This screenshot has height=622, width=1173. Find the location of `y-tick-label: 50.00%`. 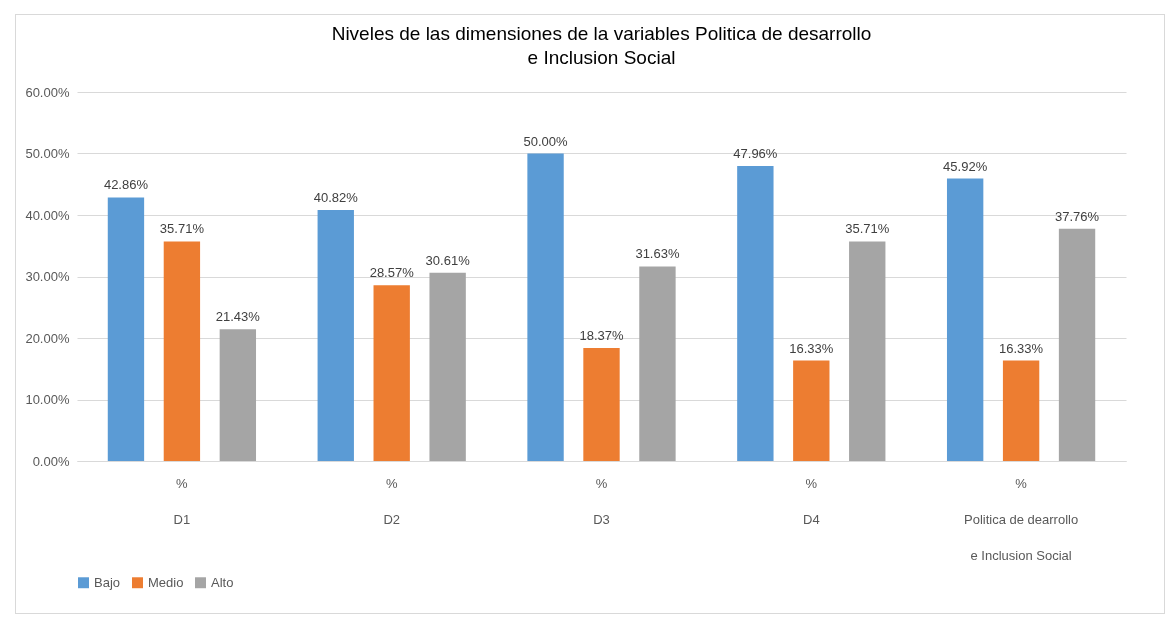

y-tick-label: 50.00% is located at coordinates (47, 153).